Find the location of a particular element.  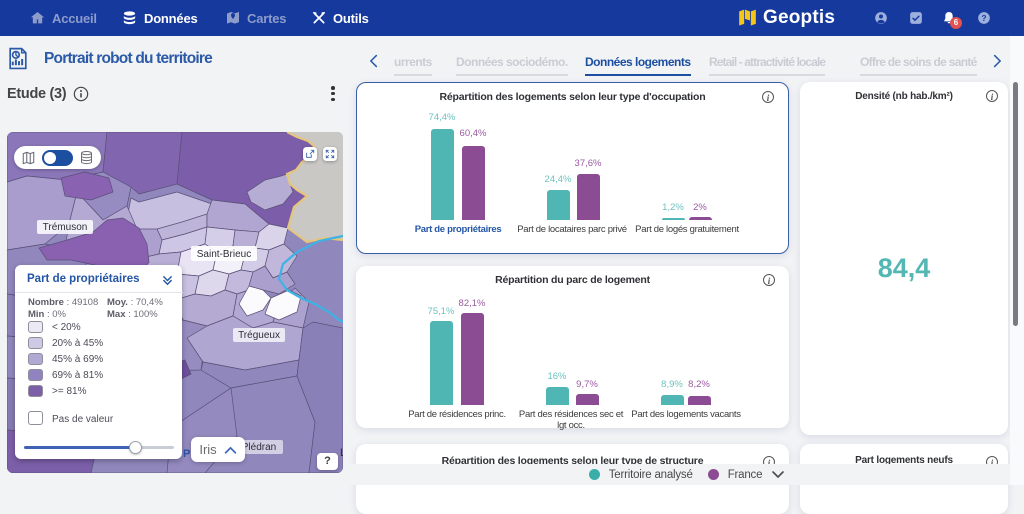

svg-text: L is located at coordinates (341, 453).